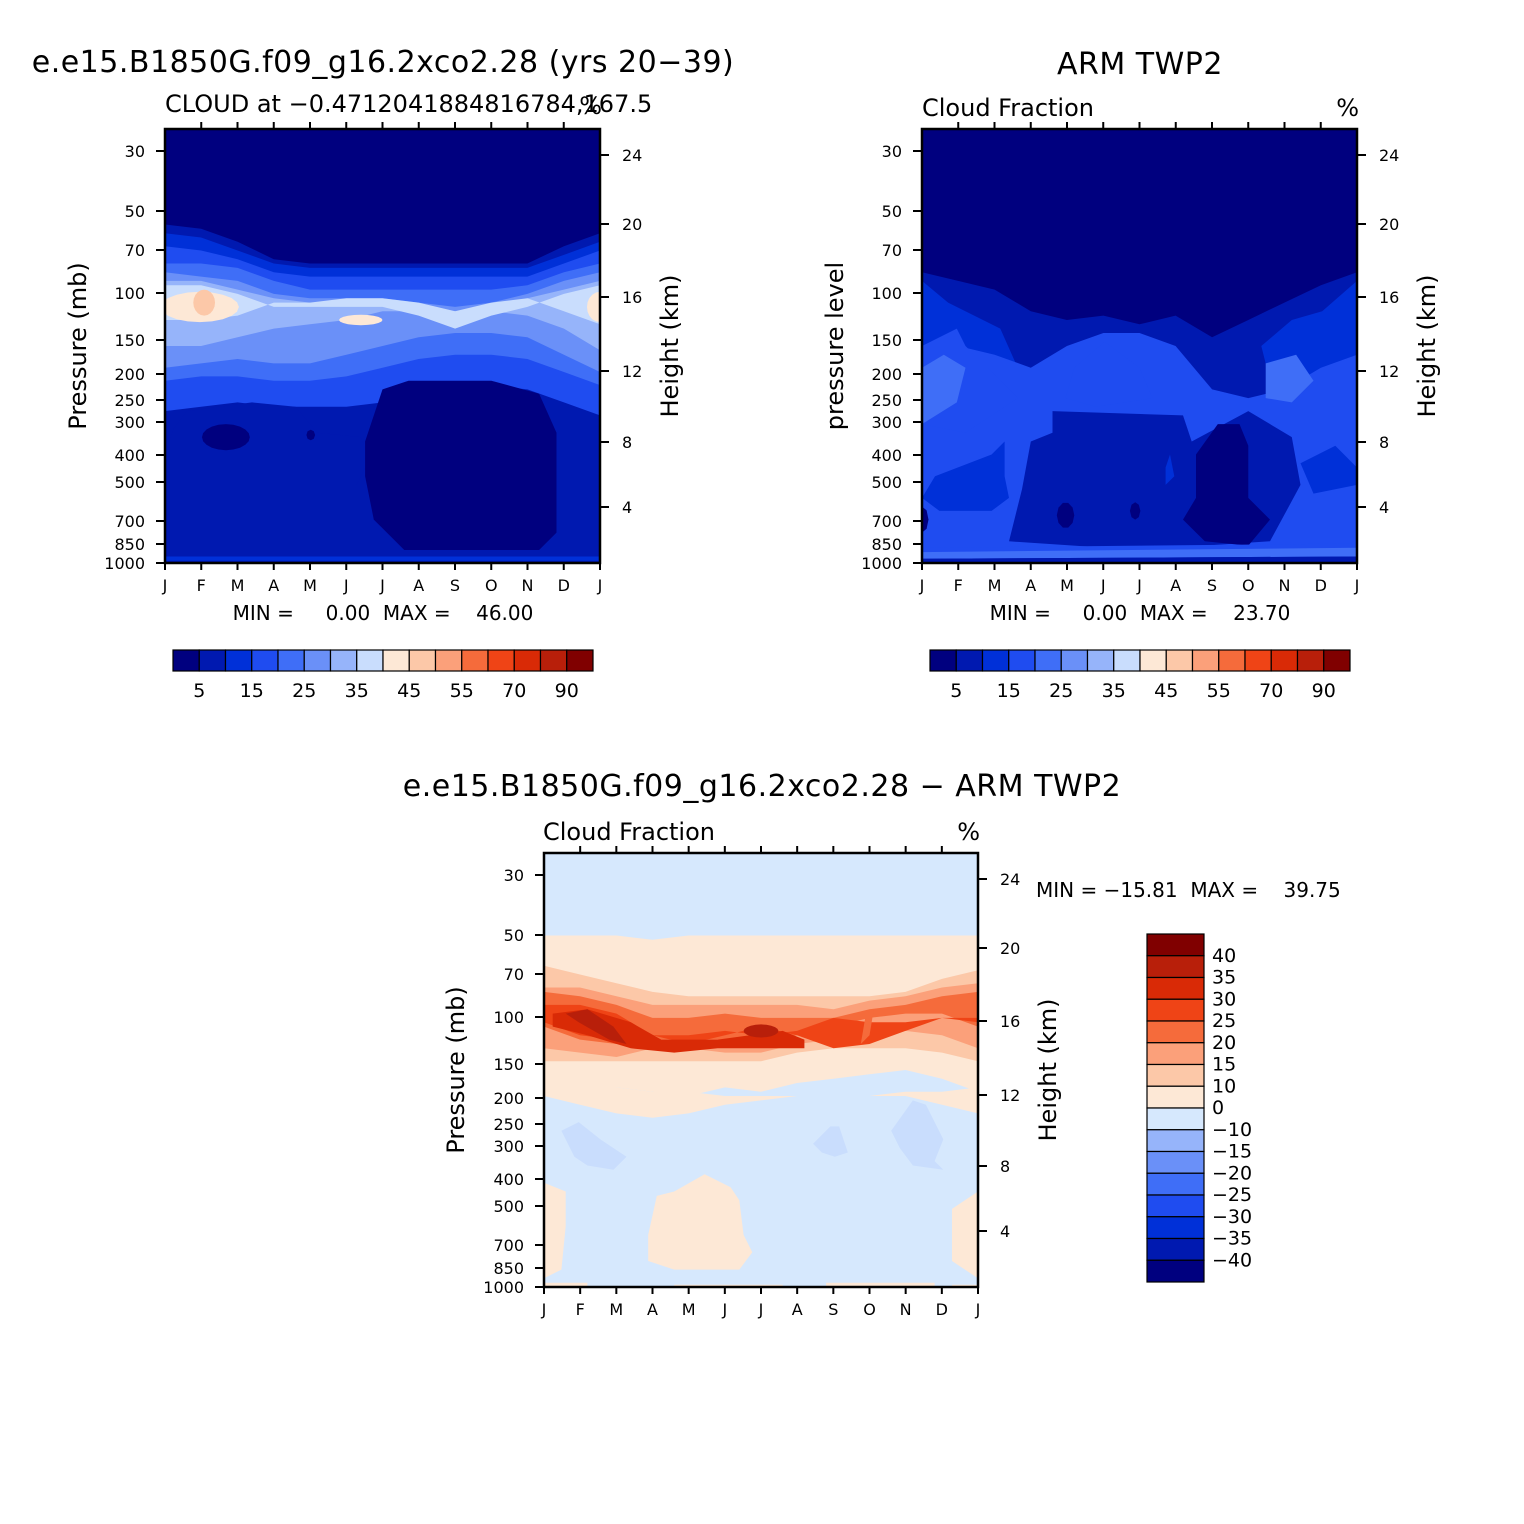 Image resolution: width=1524 pixels, height=1524 pixels. I want to click on colorbar-label: −25, so click(1232, 1195).